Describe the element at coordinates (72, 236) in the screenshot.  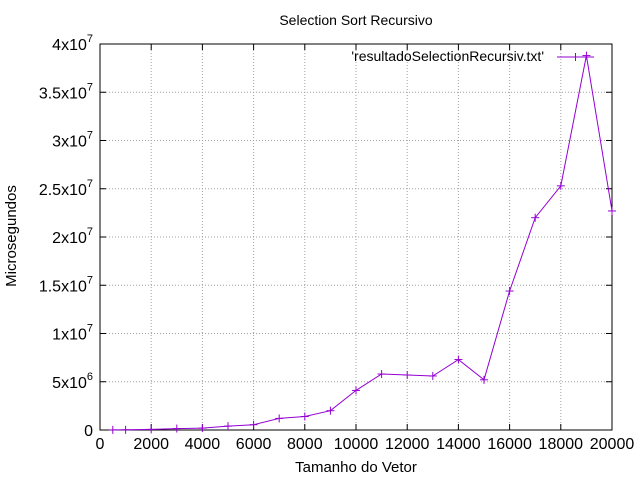
I see `y-tick-label: 2x10⁷` at that location.